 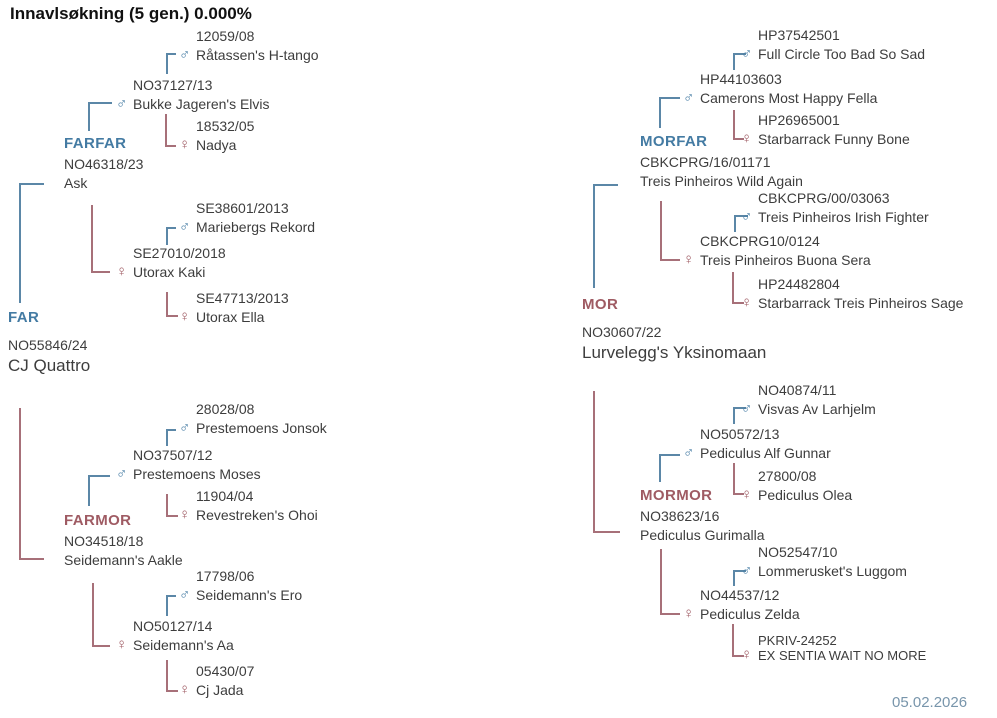 I want to click on dog-name: Nadya, so click(x=216, y=145).